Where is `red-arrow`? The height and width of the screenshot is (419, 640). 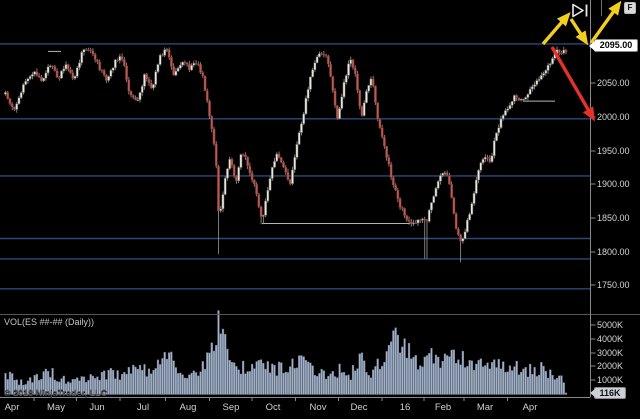 red-arrow is located at coordinates (573, 84).